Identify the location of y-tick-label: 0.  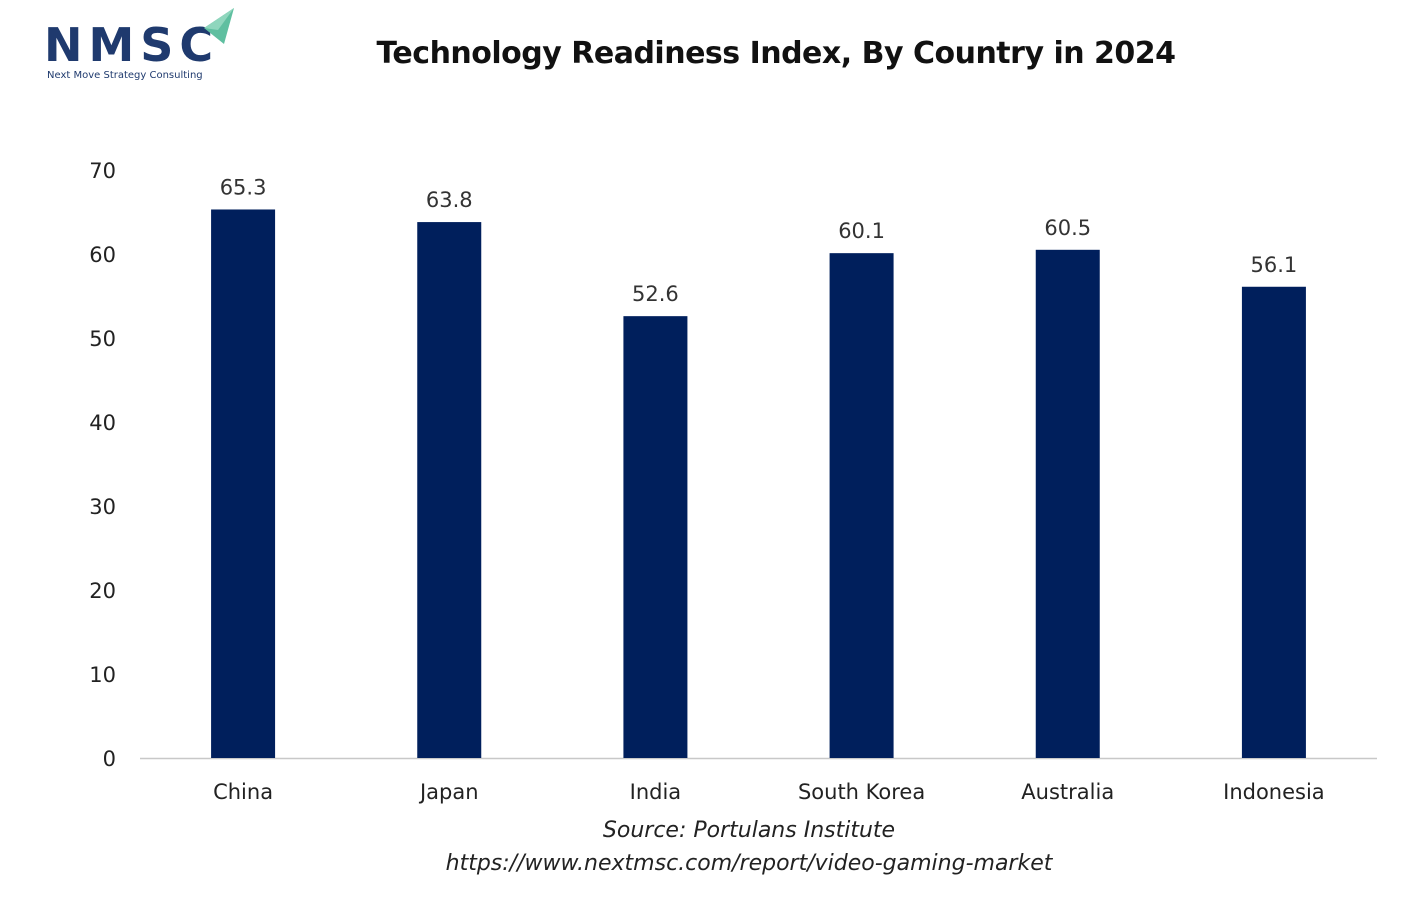
(109, 759).